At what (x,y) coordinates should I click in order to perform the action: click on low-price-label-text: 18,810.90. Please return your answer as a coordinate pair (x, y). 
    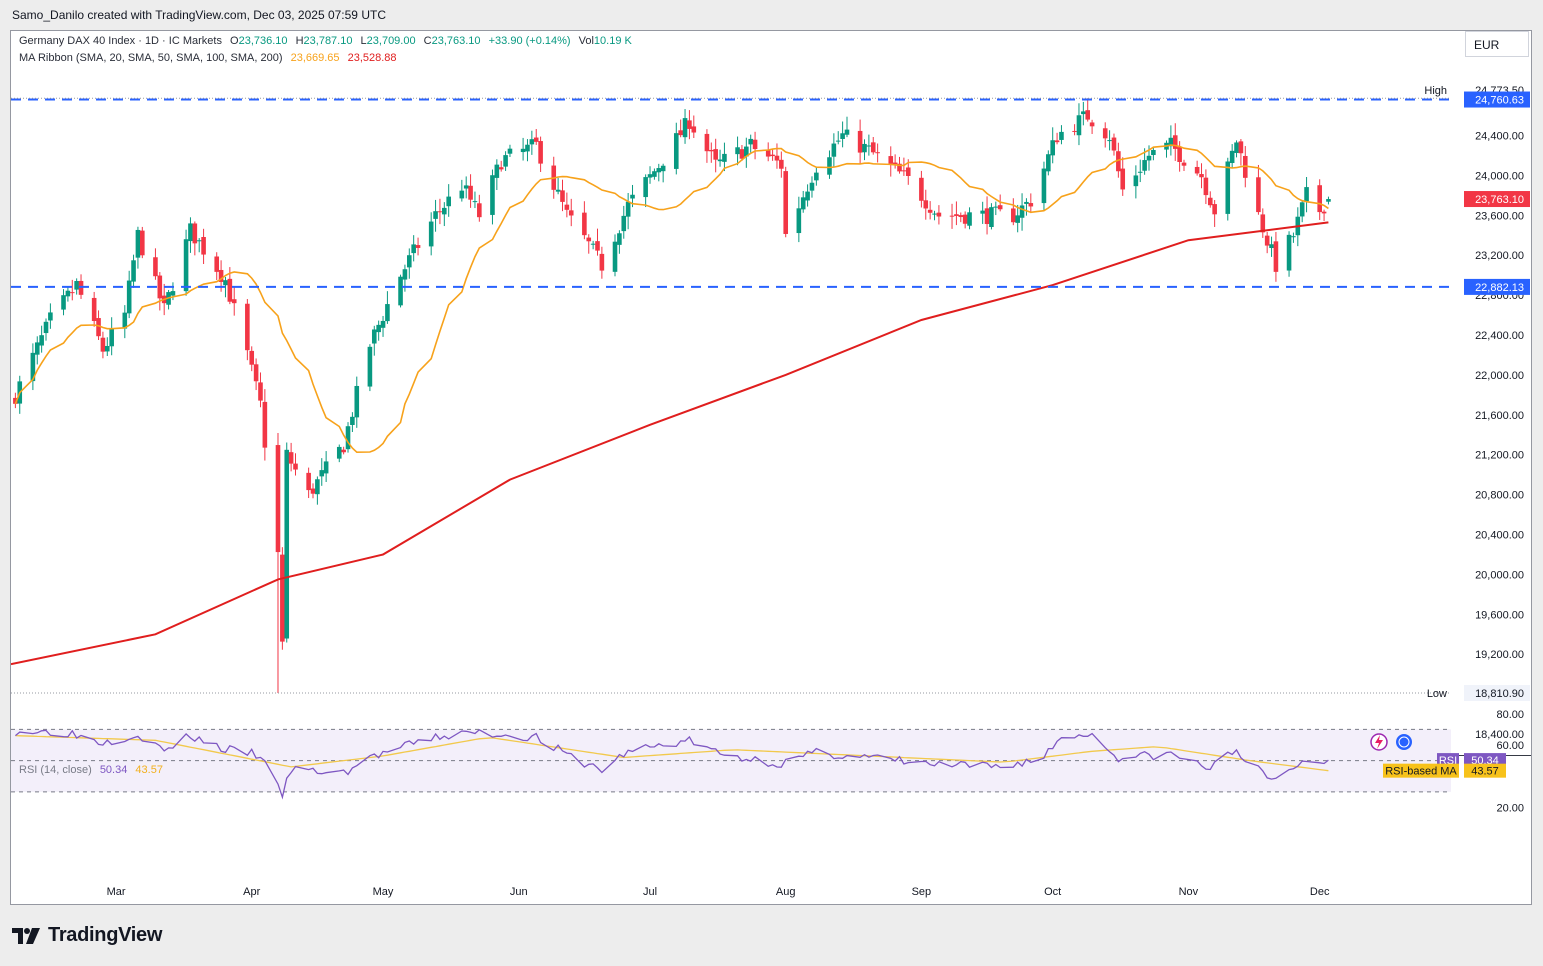
    Looking at the image, I should click on (1499, 694).